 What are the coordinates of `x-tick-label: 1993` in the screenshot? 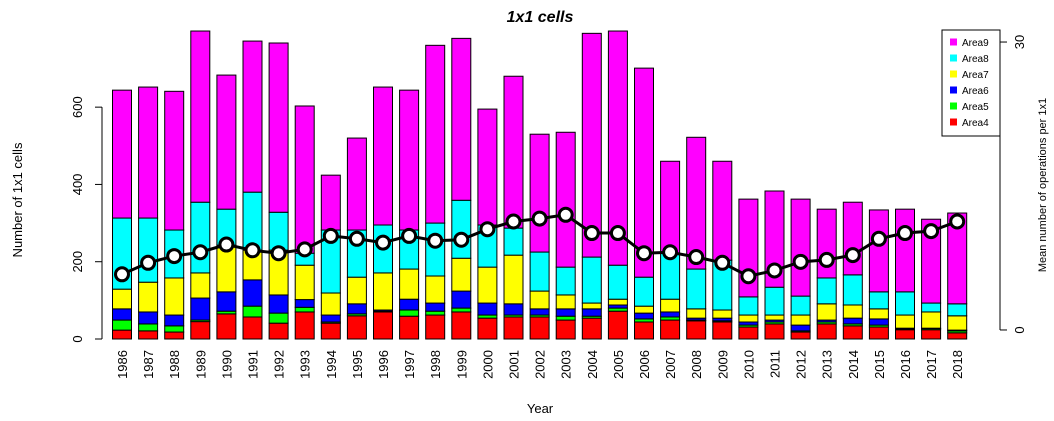 It's located at (305, 364).